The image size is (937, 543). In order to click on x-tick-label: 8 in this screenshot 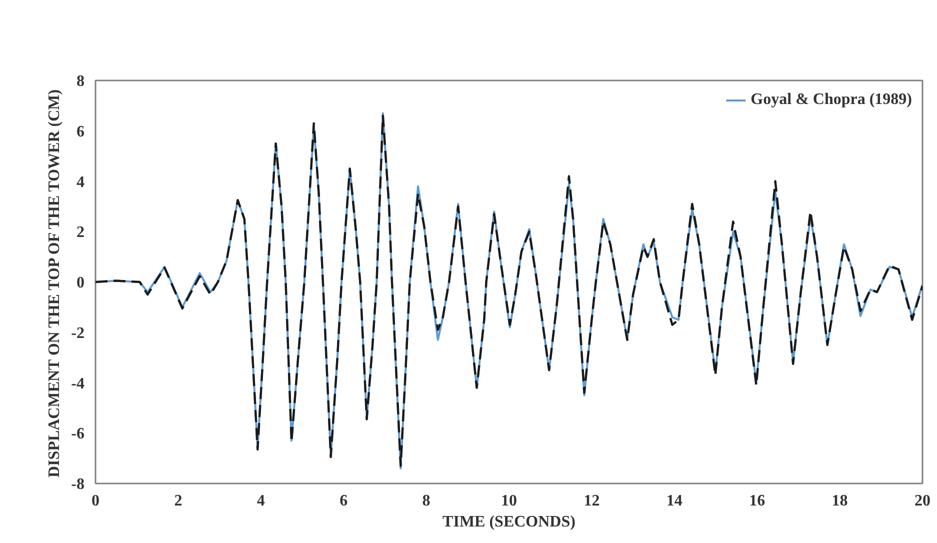, I will do `click(426, 501)`.